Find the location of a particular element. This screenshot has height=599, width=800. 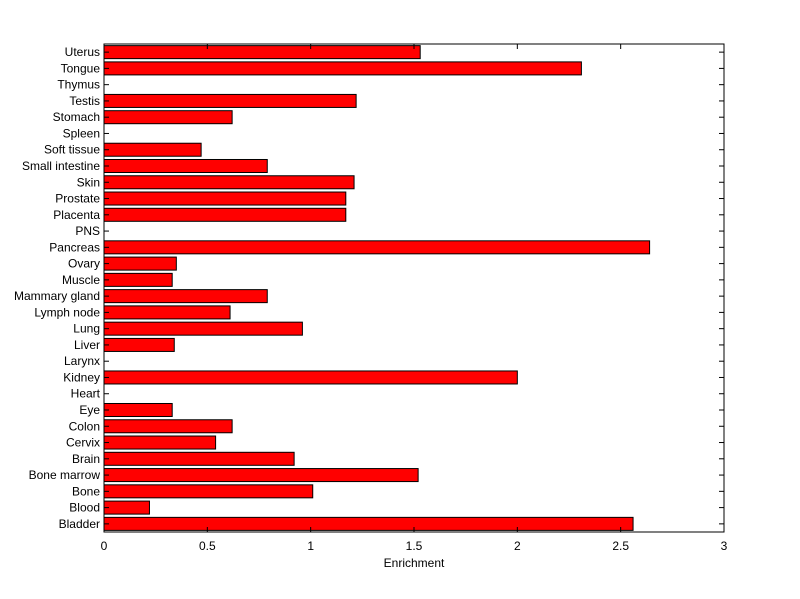

y-tick-label: Pancreas is located at coordinates (74, 247).